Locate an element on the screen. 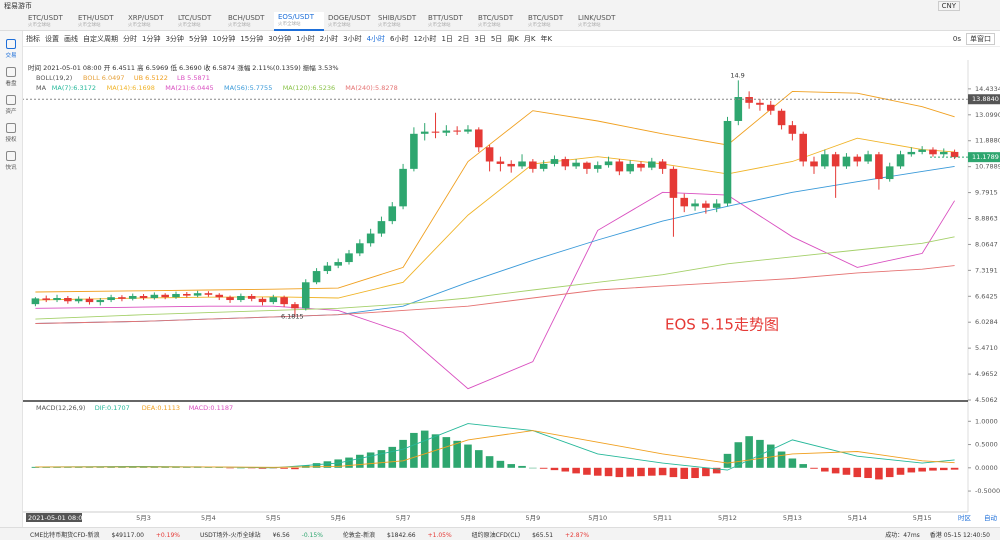  tab: BTT/USDT 火币全球站 is located at coordinates (449, 21).